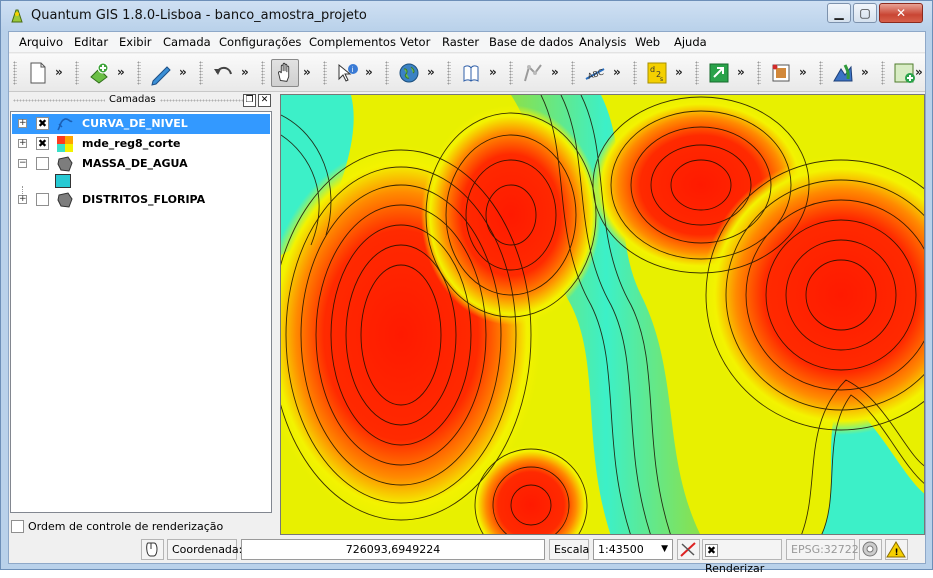 The image size is (933, 578). I want to click on add-layer-icon, so click(99, 73).